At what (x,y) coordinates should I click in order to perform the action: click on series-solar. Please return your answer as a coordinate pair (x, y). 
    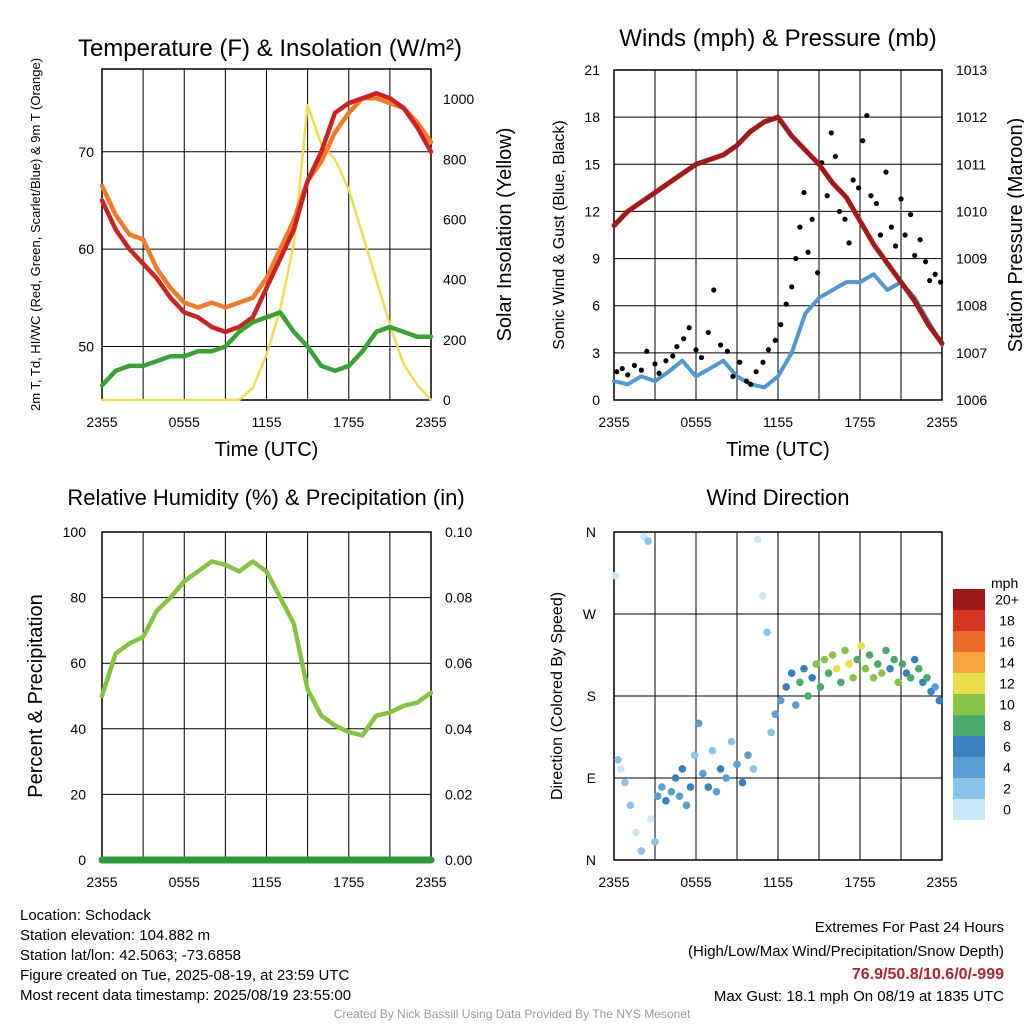
    Looking at the image, I should click on (266, 252).